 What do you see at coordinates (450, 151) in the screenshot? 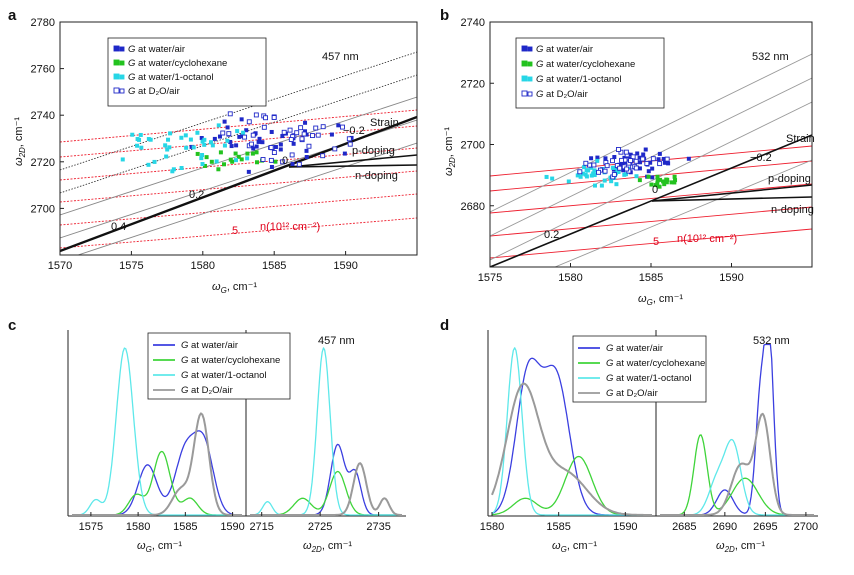
I see `y-axis-label-b: ω2D, cm⁻¹` at bounding box center [450, 151].